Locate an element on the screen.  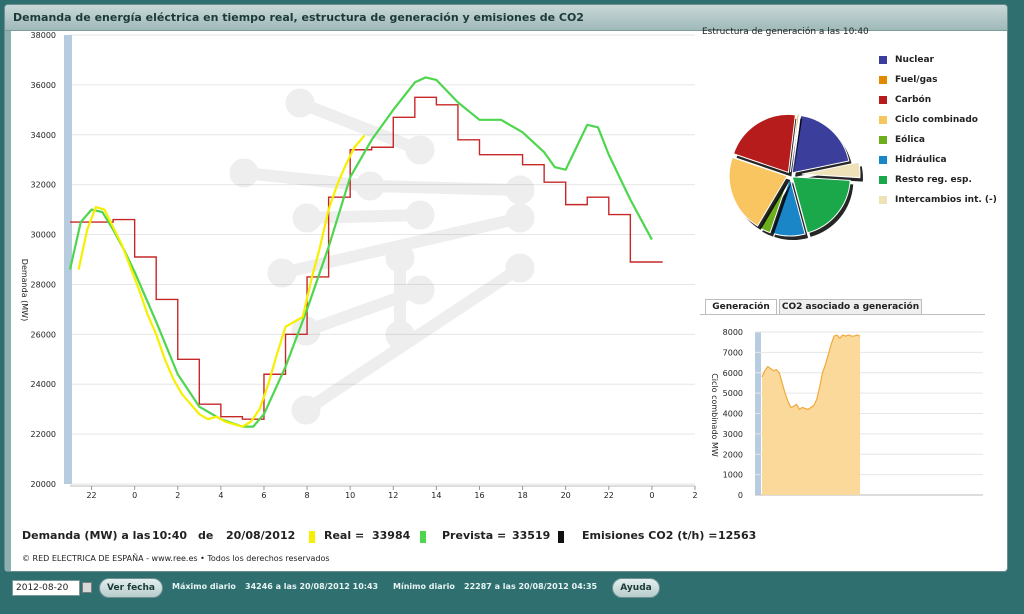
ayuda-button: Ayuda is located at coordinates (636, 588).